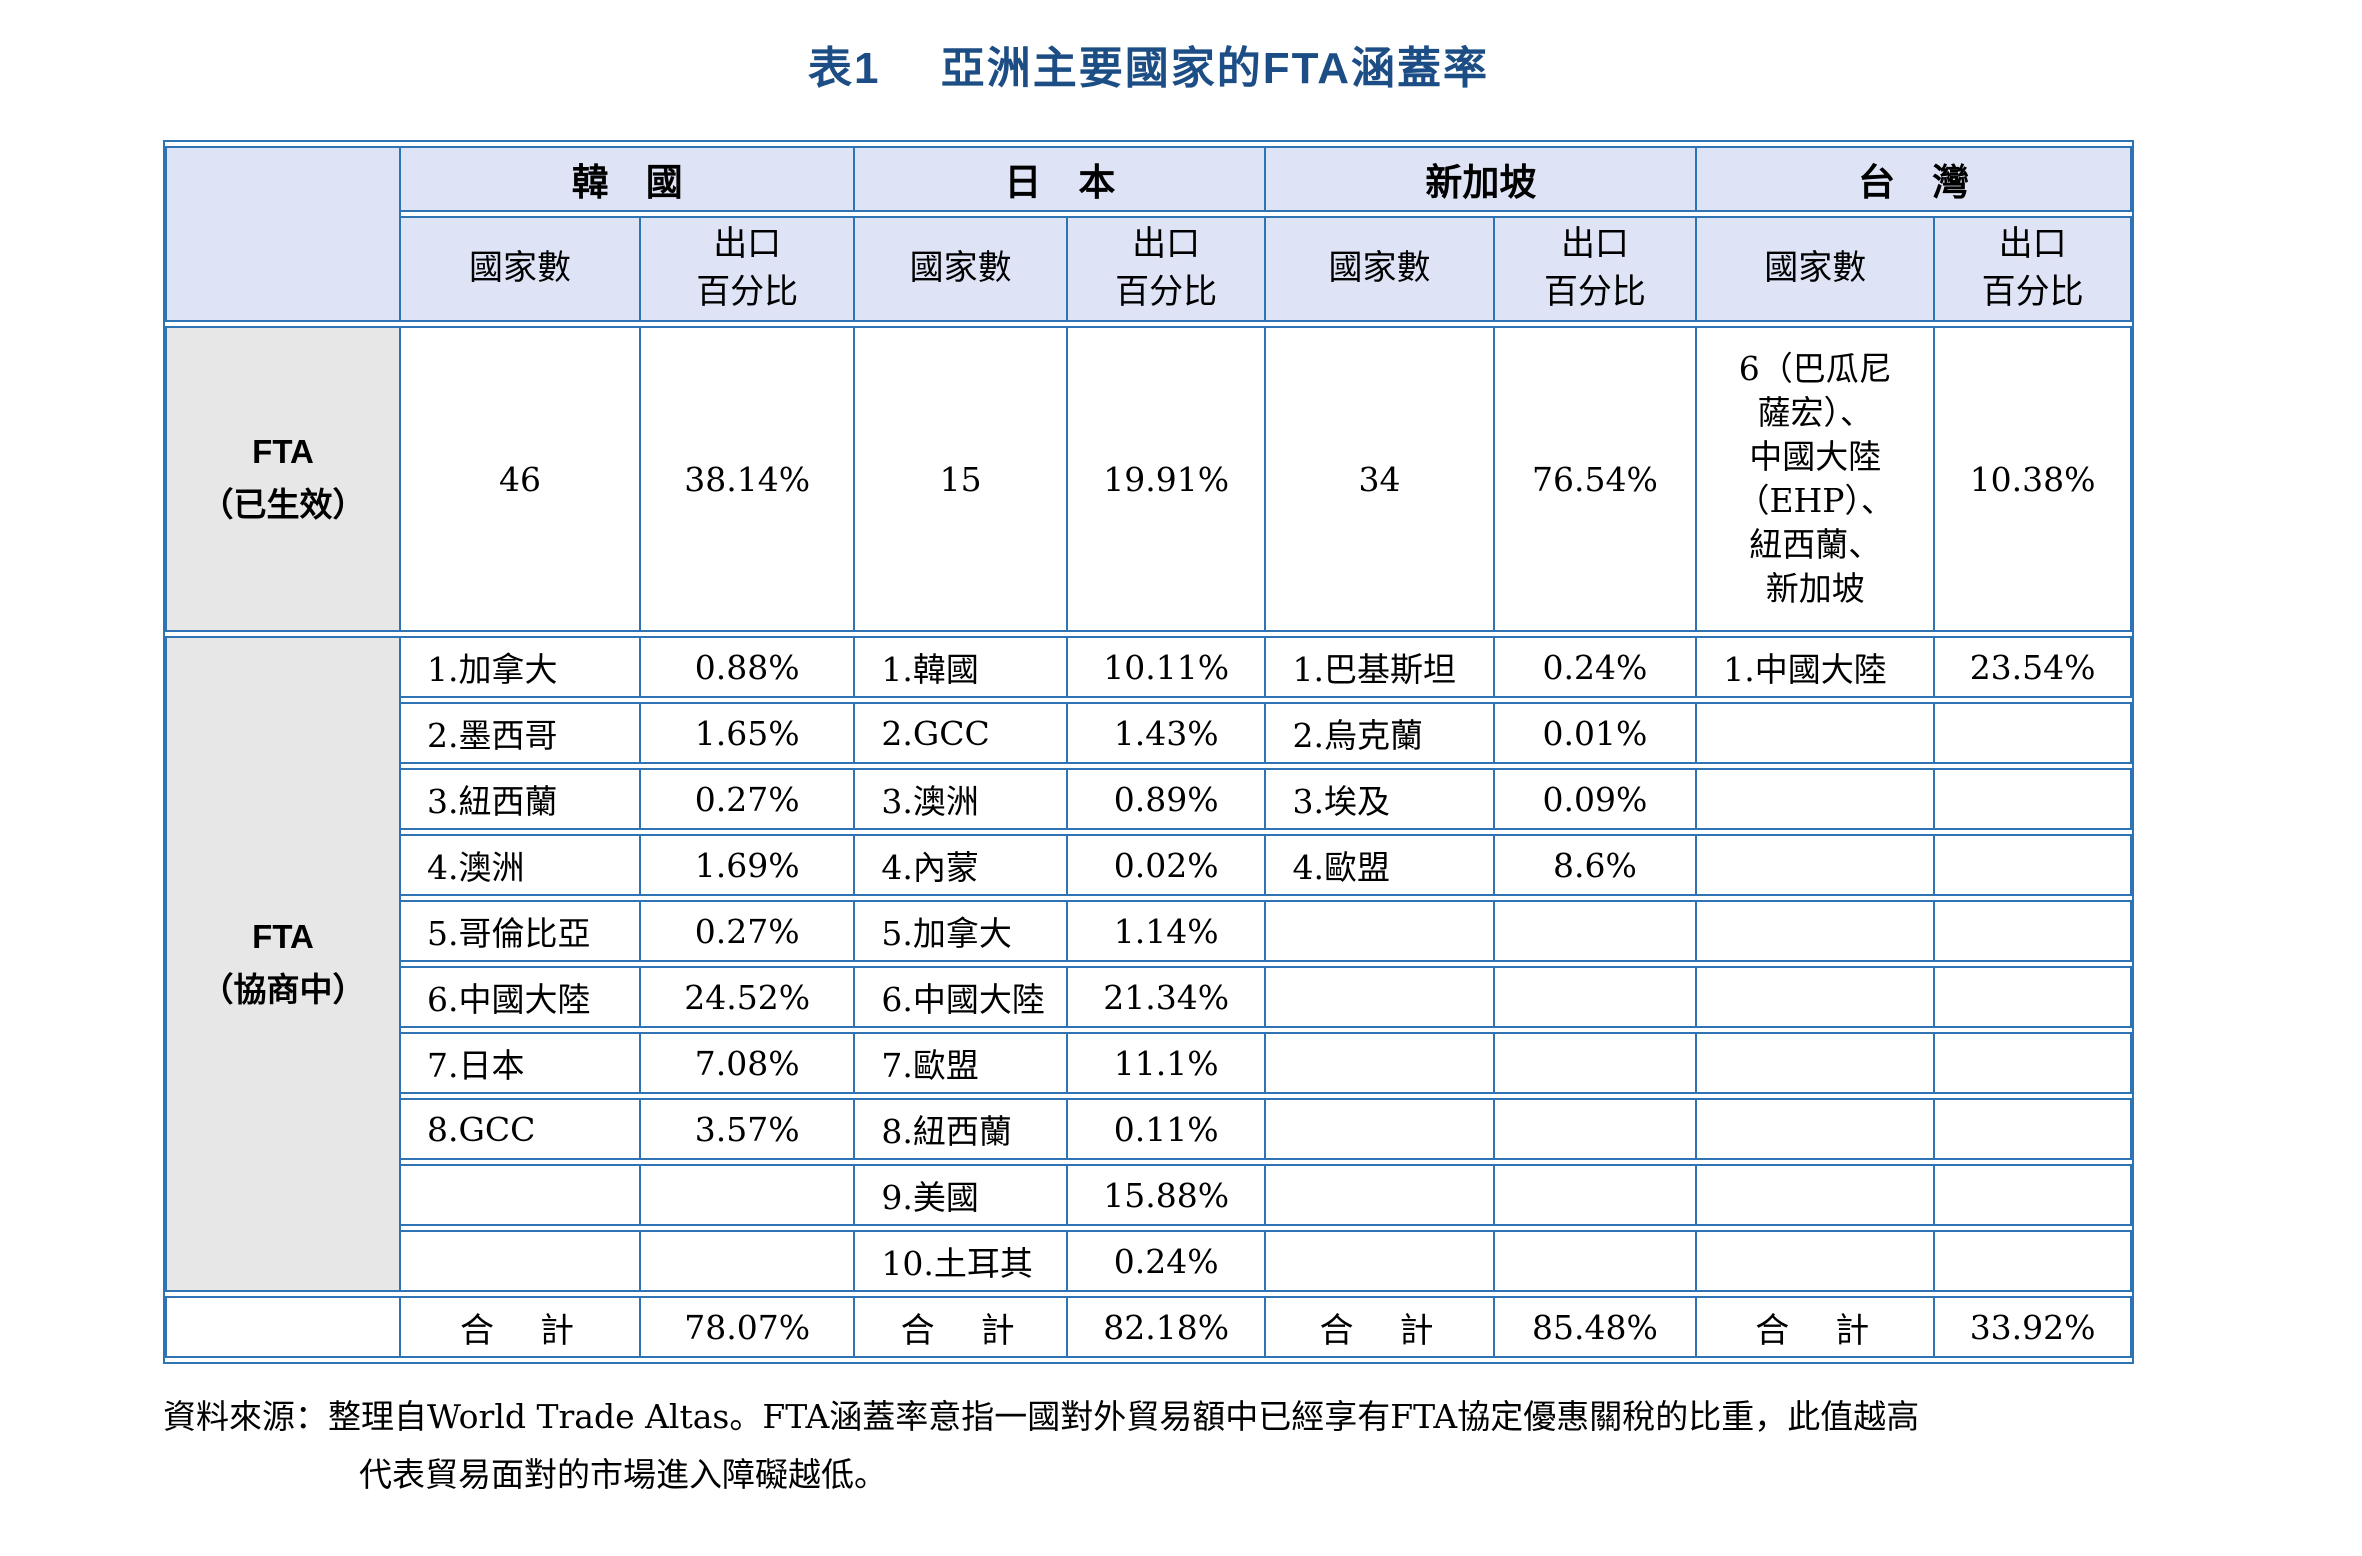  What do you see at coordinates (521, 1063) in the screenshot?
I see `korea-neg-country: 7.日本` at bounding box center [521, 1063].